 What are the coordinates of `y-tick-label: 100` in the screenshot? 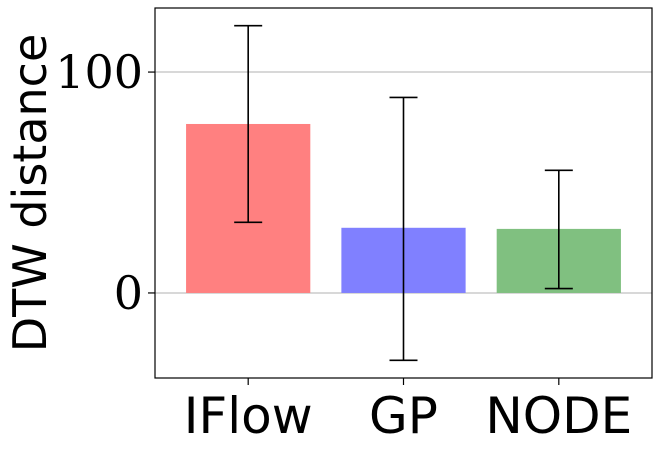 It's located at (99, 72).